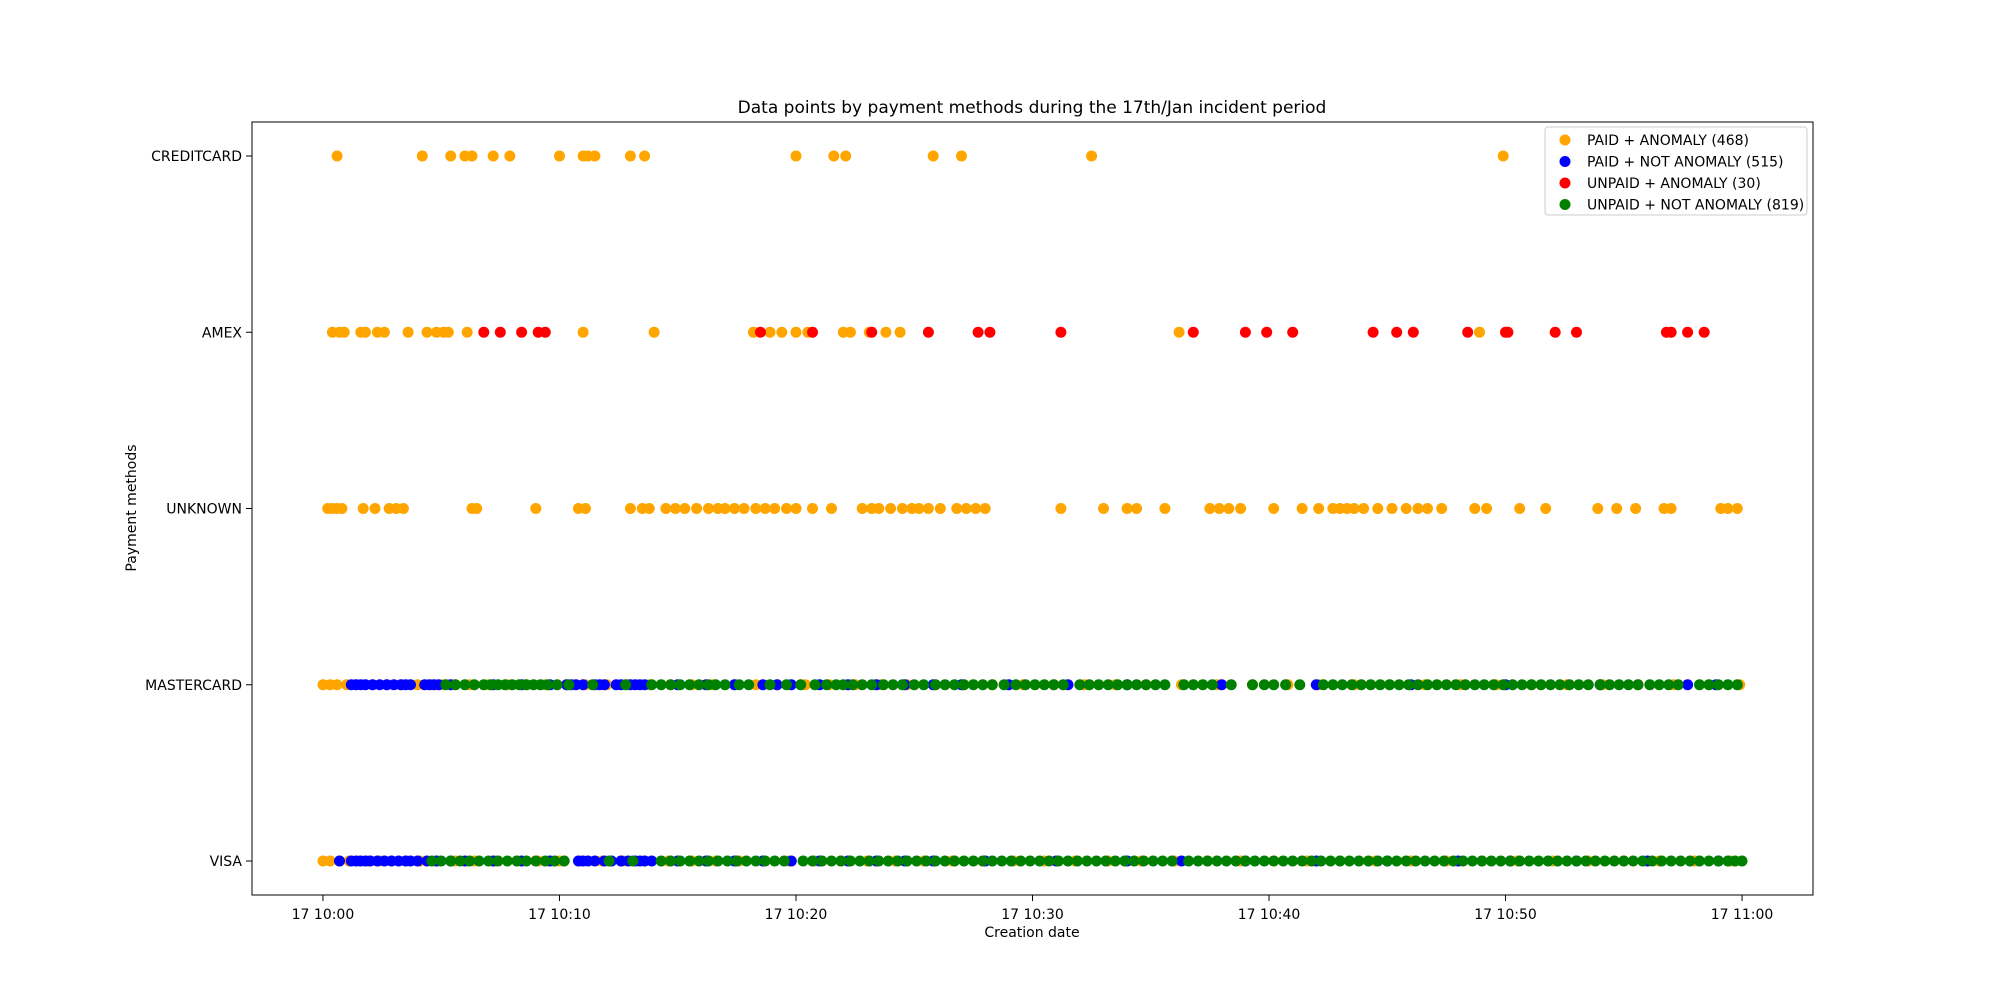 This screenshot has width=2000, height=1004. Describe the element at coordinates (1685, 163) in the screenshot. I see `legend-label: PAID + NOT ANOMALY (515)` at that location.